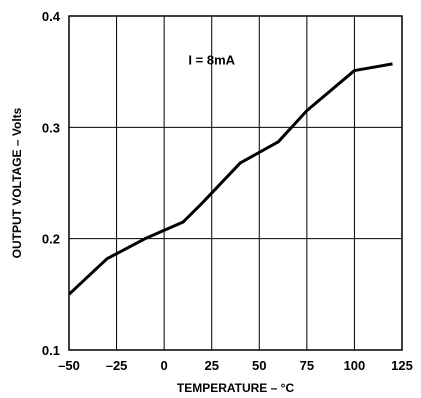  Describe the element at coordinates (51, 127) in the screenshot. I see `y-tick-label: 0.3` at that location.